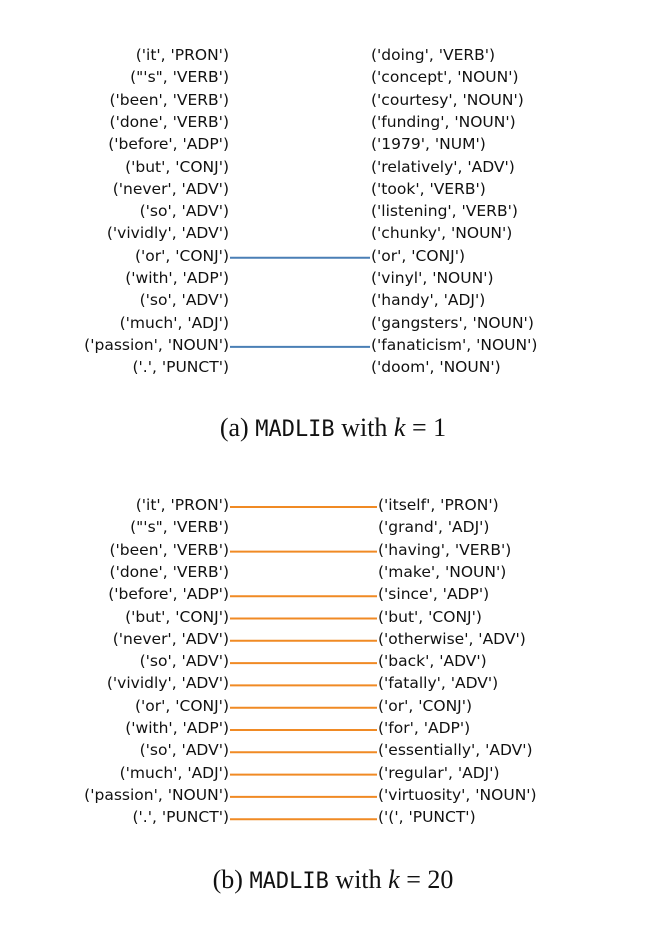 Image resolution: width=666 pixels, height=926 pixels. Describe the element at coordinates (445, 77) in the screenshot. I see `replacement-token: ('concept', 'NOUN')` at that location.